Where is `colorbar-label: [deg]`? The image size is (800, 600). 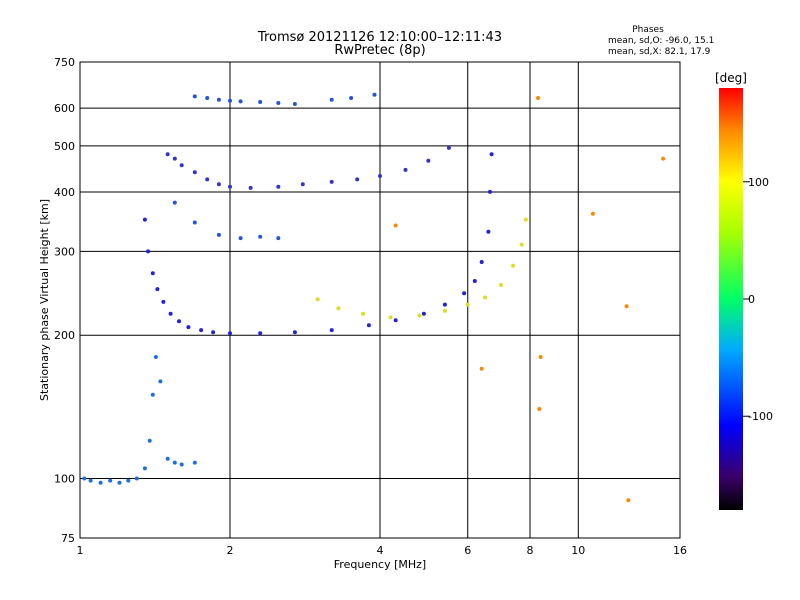
colorbar-label: [deg] is located at coordinates (731, 78).